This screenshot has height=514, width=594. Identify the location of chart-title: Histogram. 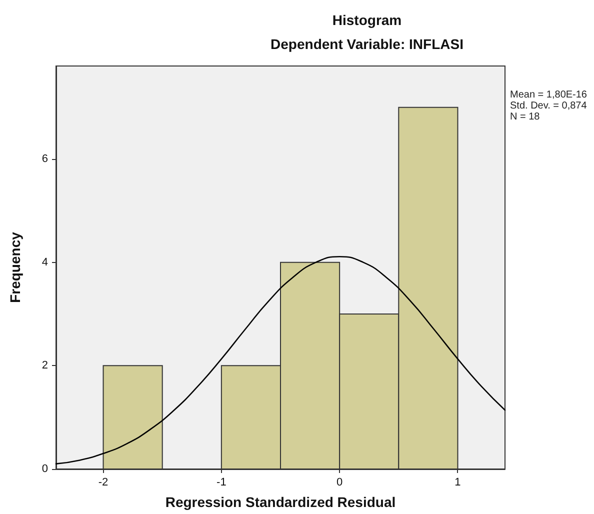
(367, 20).